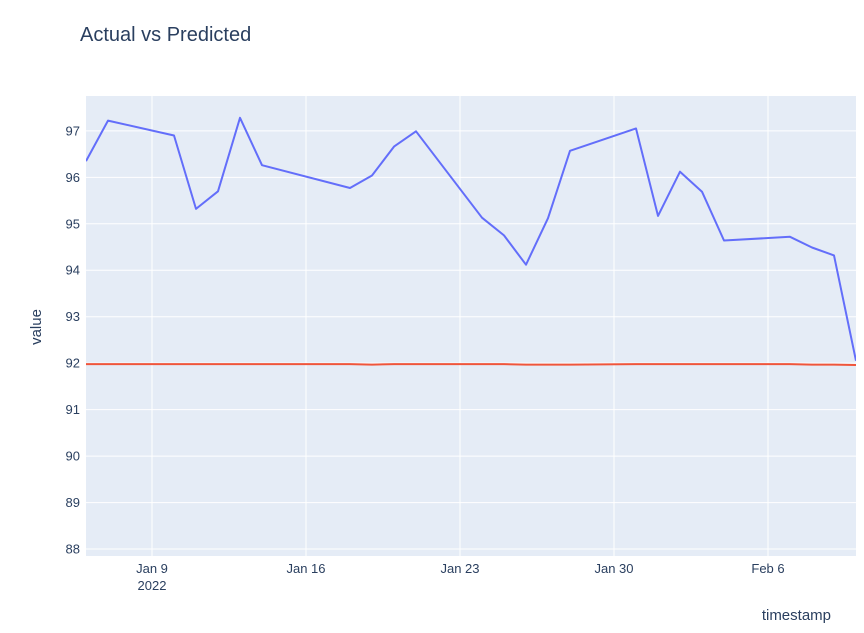  Describe the element at coordinates (73, 177) in the screenshot. I see `y-tick-label: 96` at that location.